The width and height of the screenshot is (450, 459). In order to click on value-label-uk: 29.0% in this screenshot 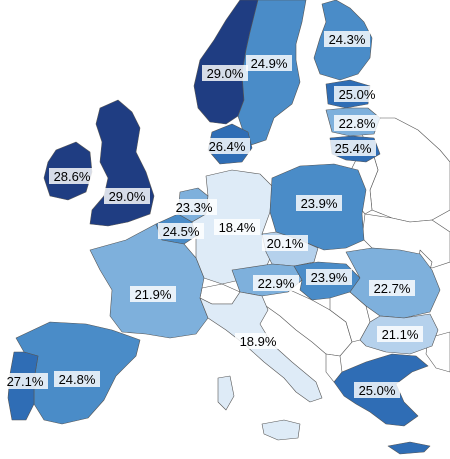, I will do `click(127, 196)`.